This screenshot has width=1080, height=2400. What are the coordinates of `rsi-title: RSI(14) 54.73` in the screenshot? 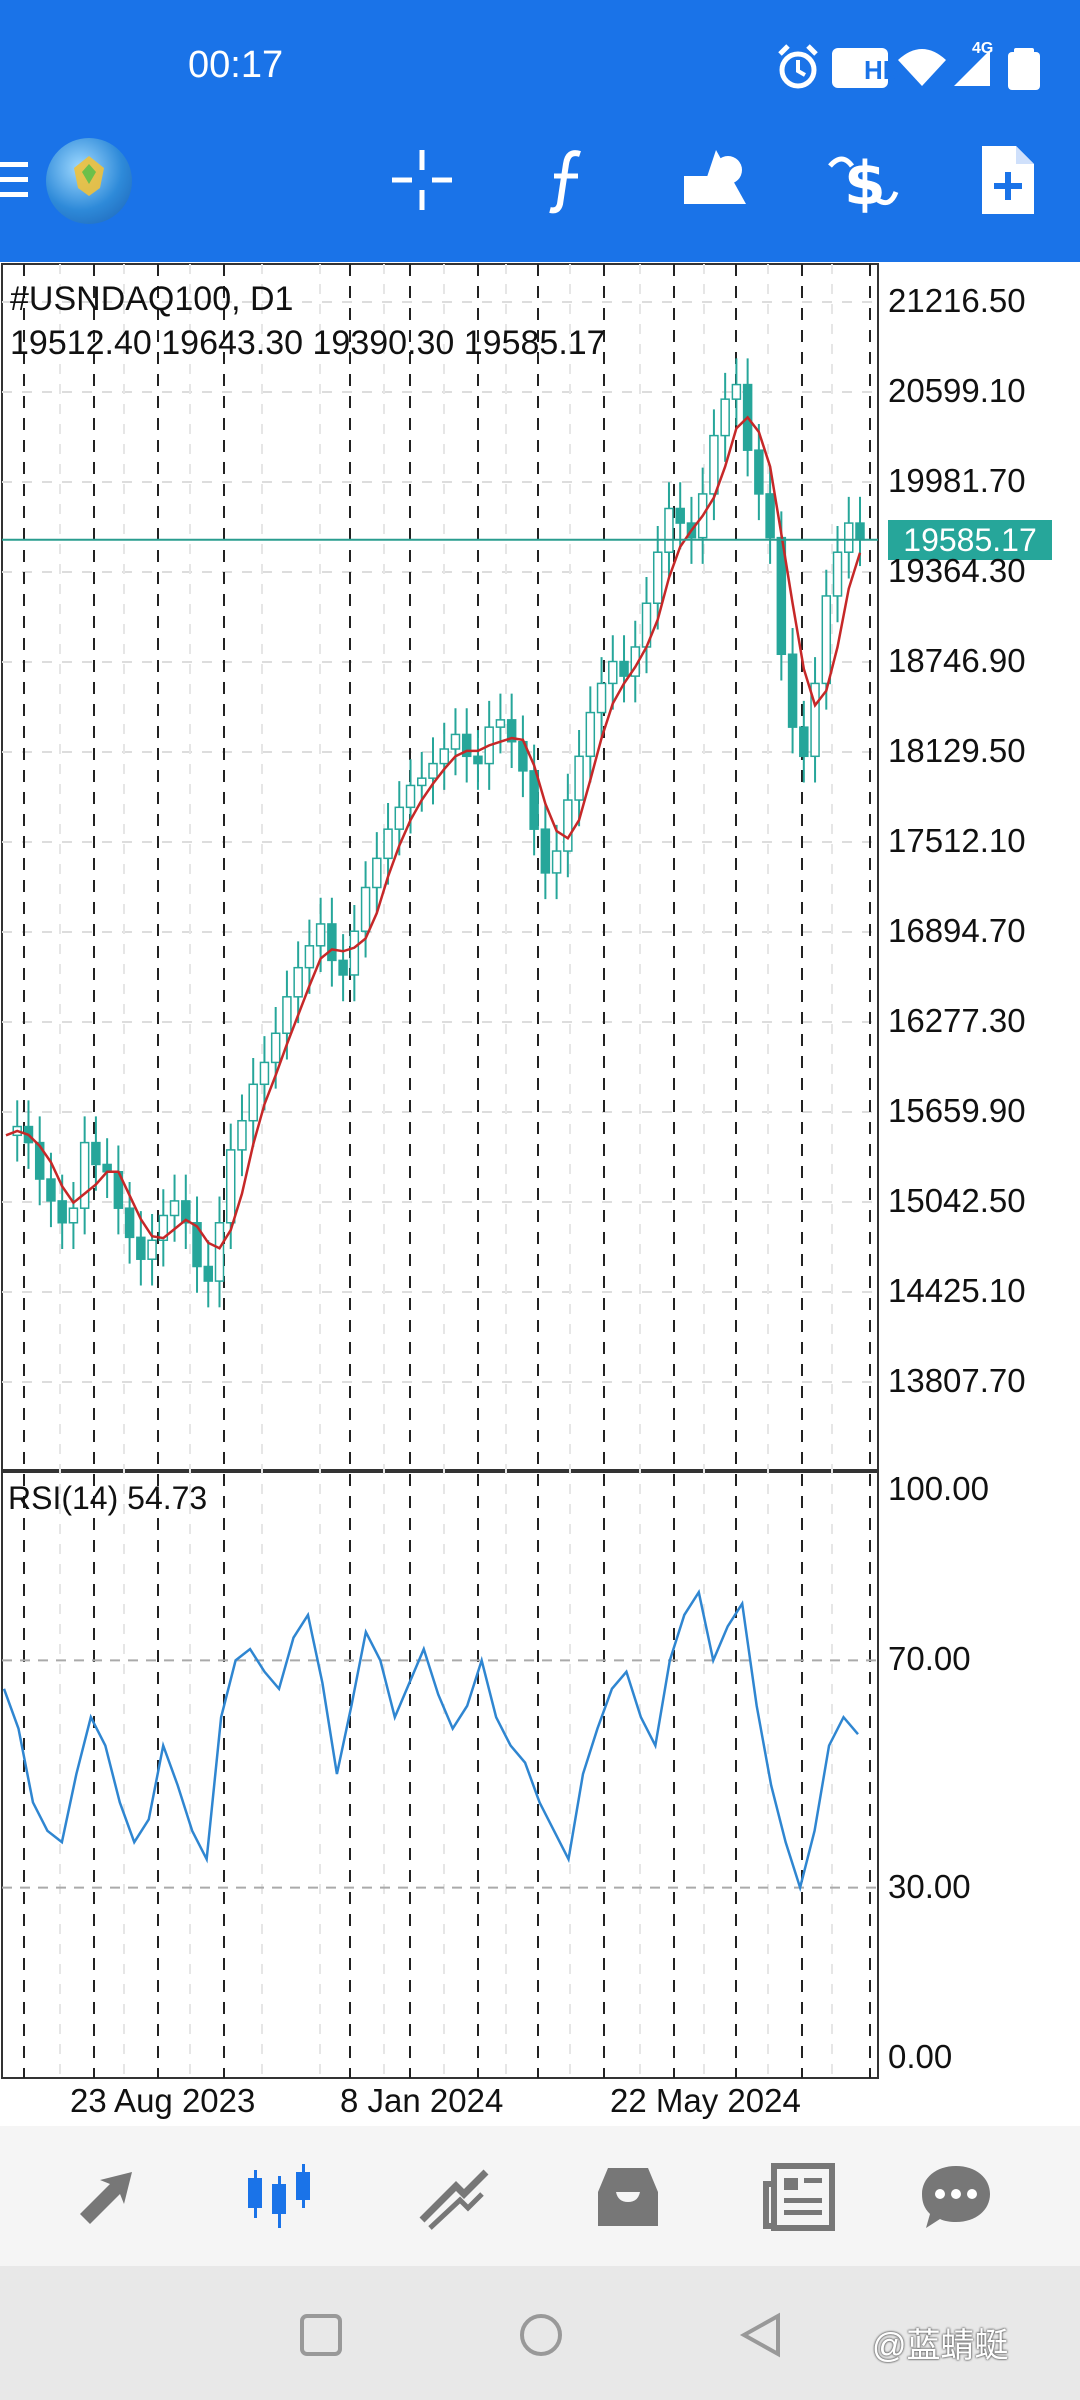 It's located at (108, 1498).